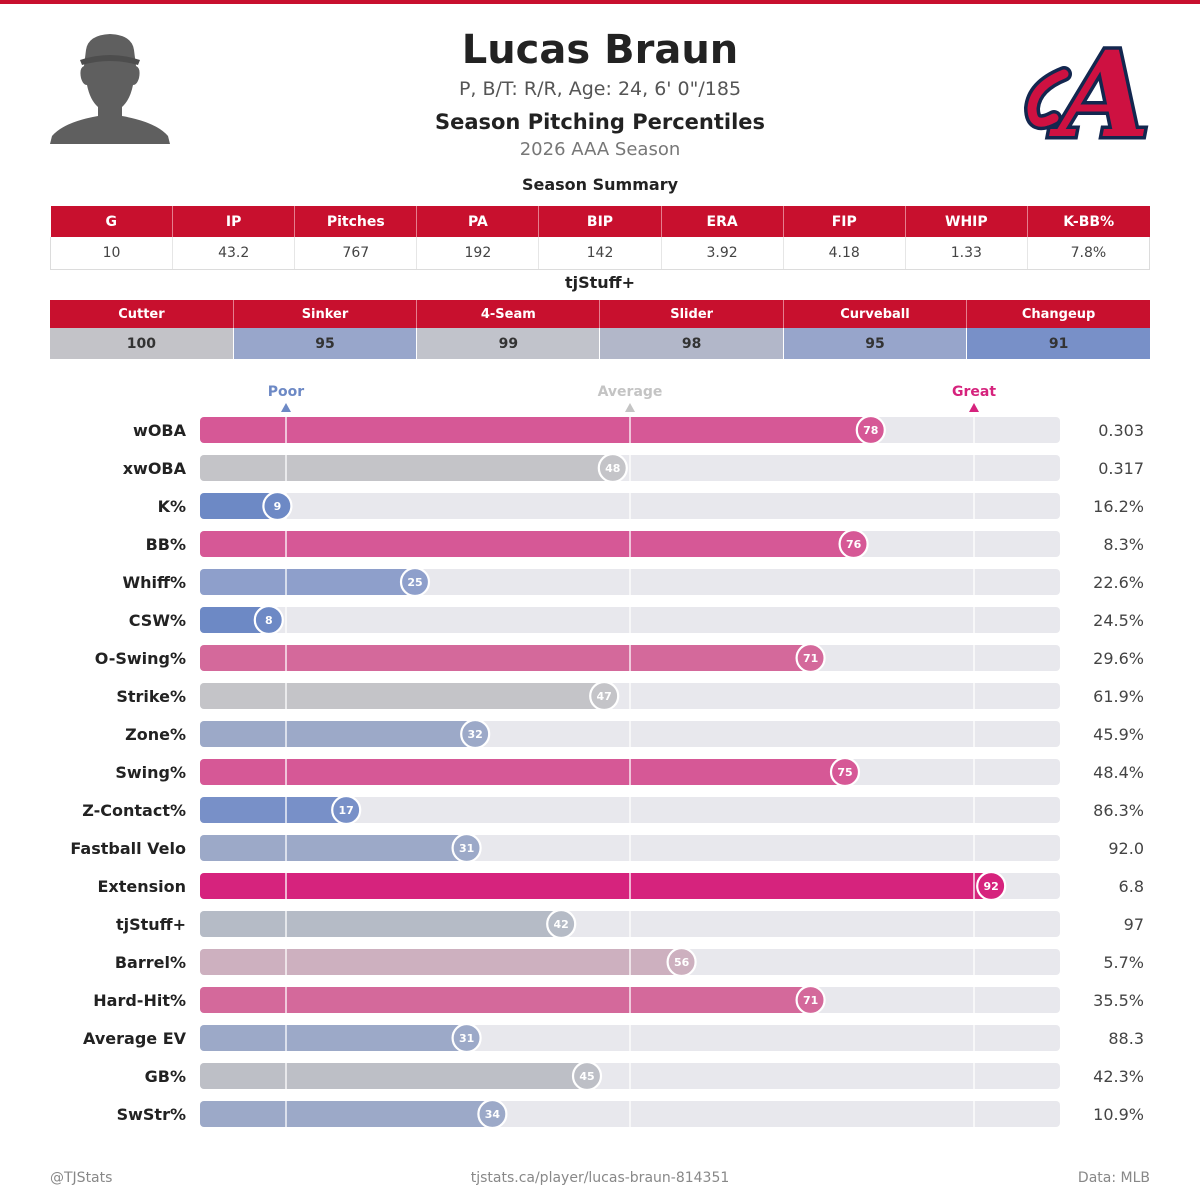 Image resolution: width=1200 pixels, height=1200 pixels. I want to click on player-info: P, B/T: R/R, Age: 24, 6' 0"/185, so click(600, 89).